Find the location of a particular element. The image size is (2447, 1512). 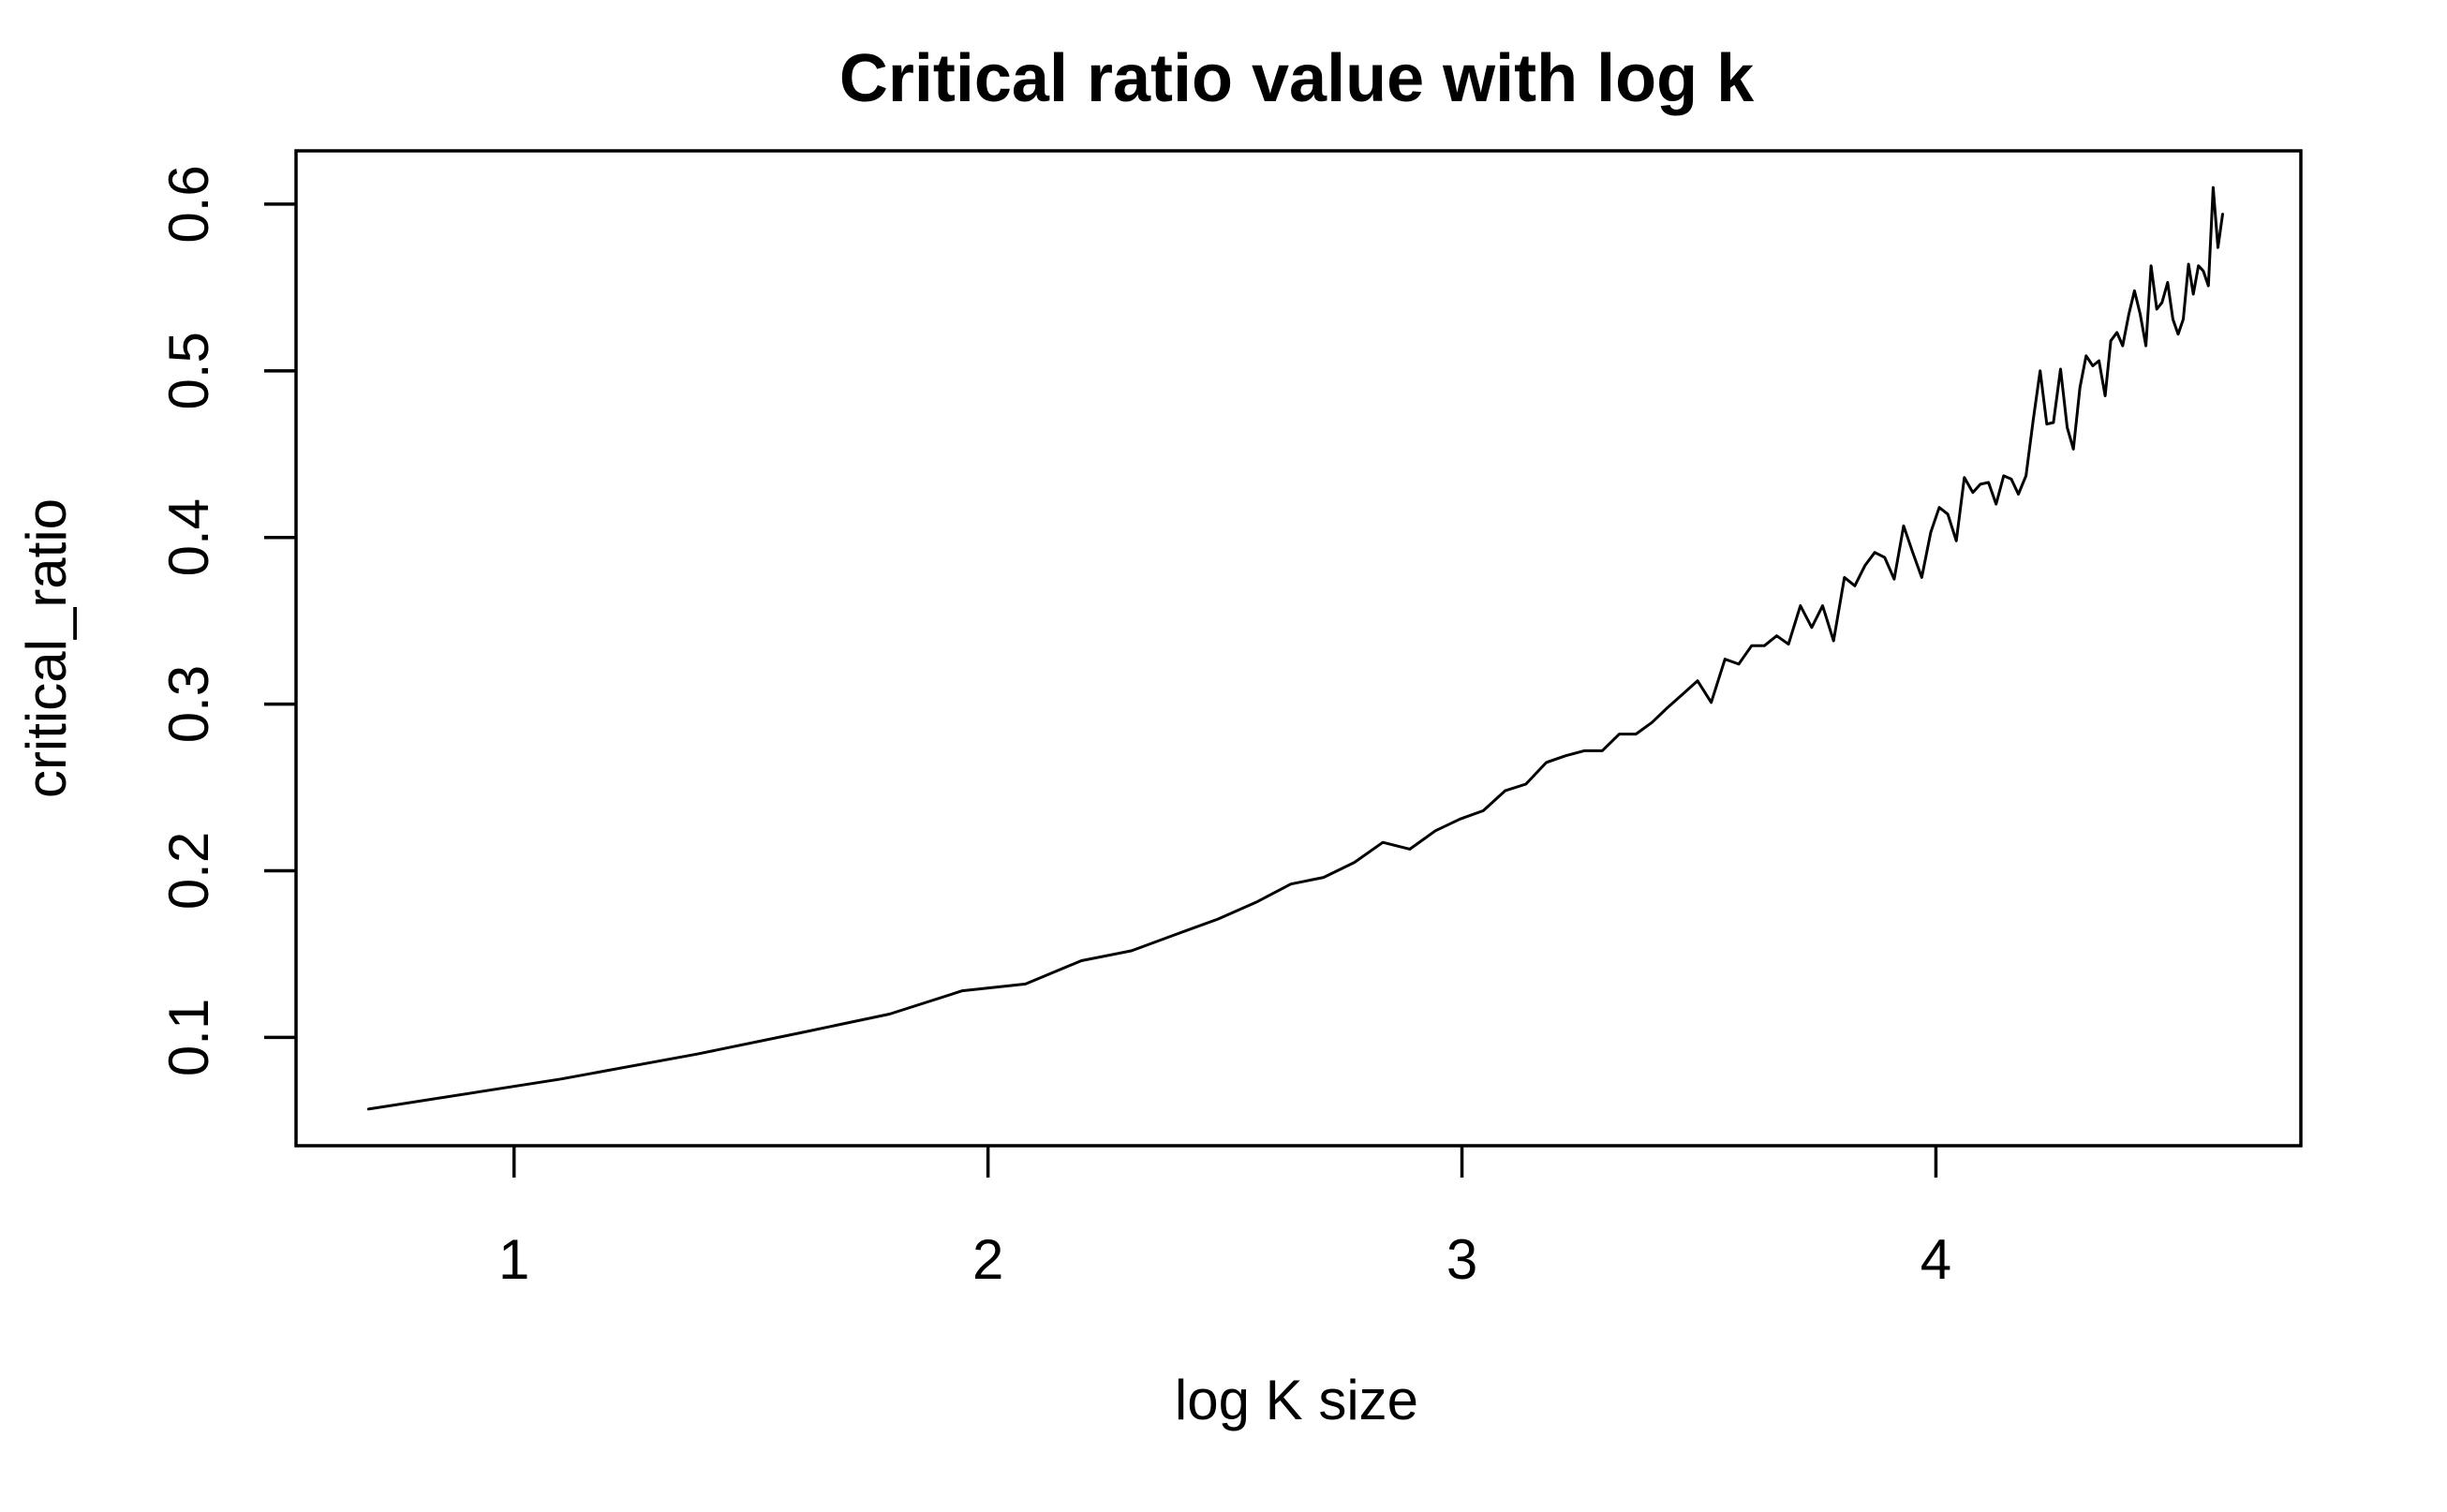

x-axis-label: log K size is located at coordinates (1296, 1400).